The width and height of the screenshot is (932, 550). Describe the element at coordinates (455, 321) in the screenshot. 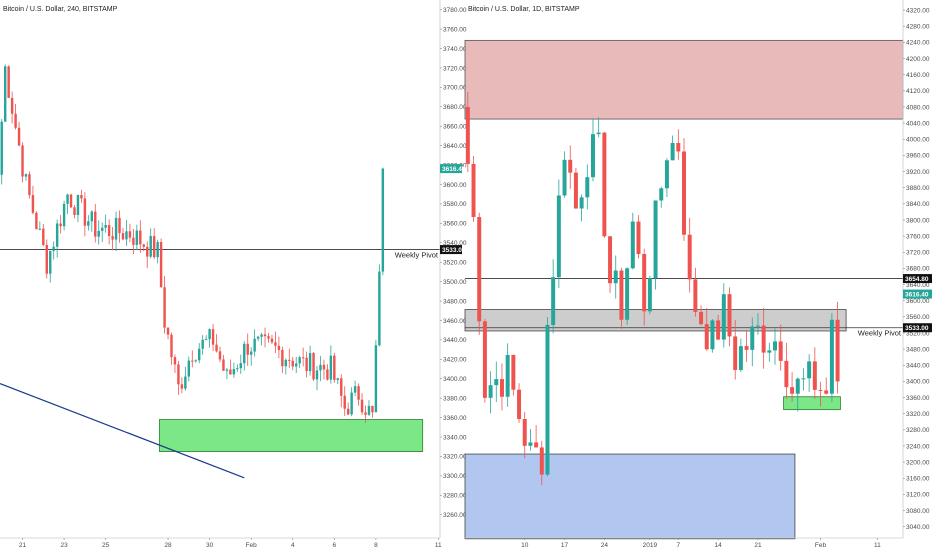

I see `y-tick-label: 3460.00` at that location.